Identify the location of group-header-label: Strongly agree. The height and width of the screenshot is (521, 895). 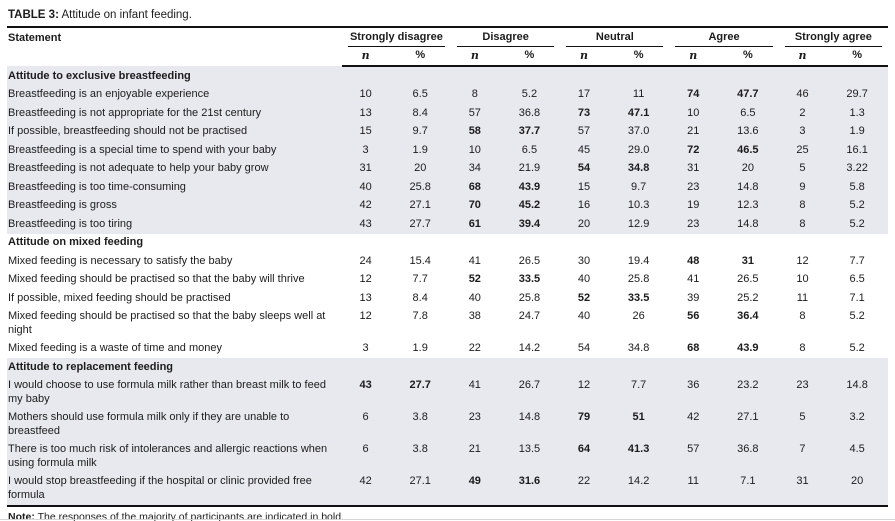
(833, 37).